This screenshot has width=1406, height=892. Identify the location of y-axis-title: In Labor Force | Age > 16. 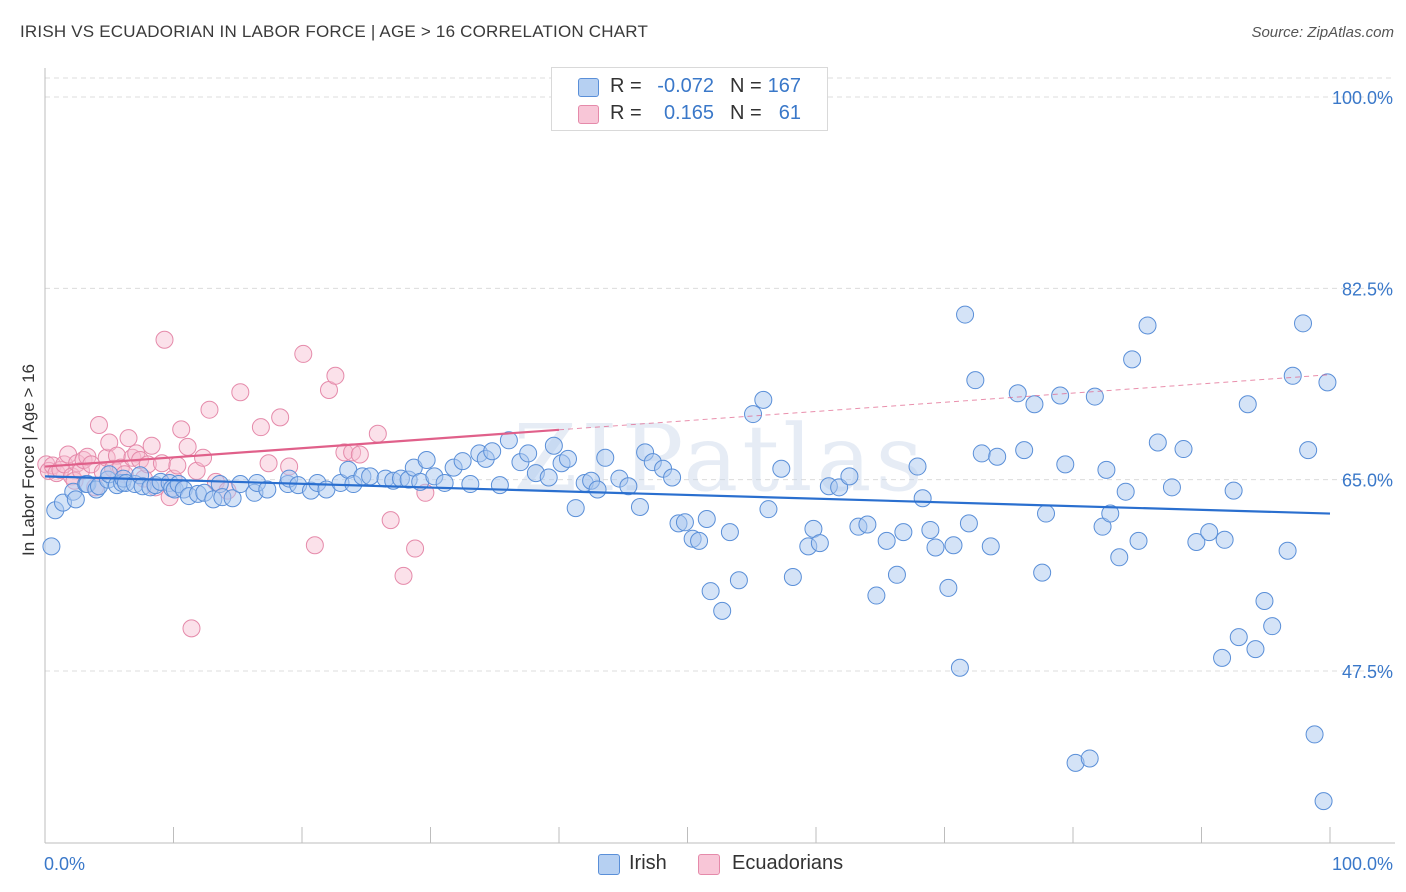
(28, 460).